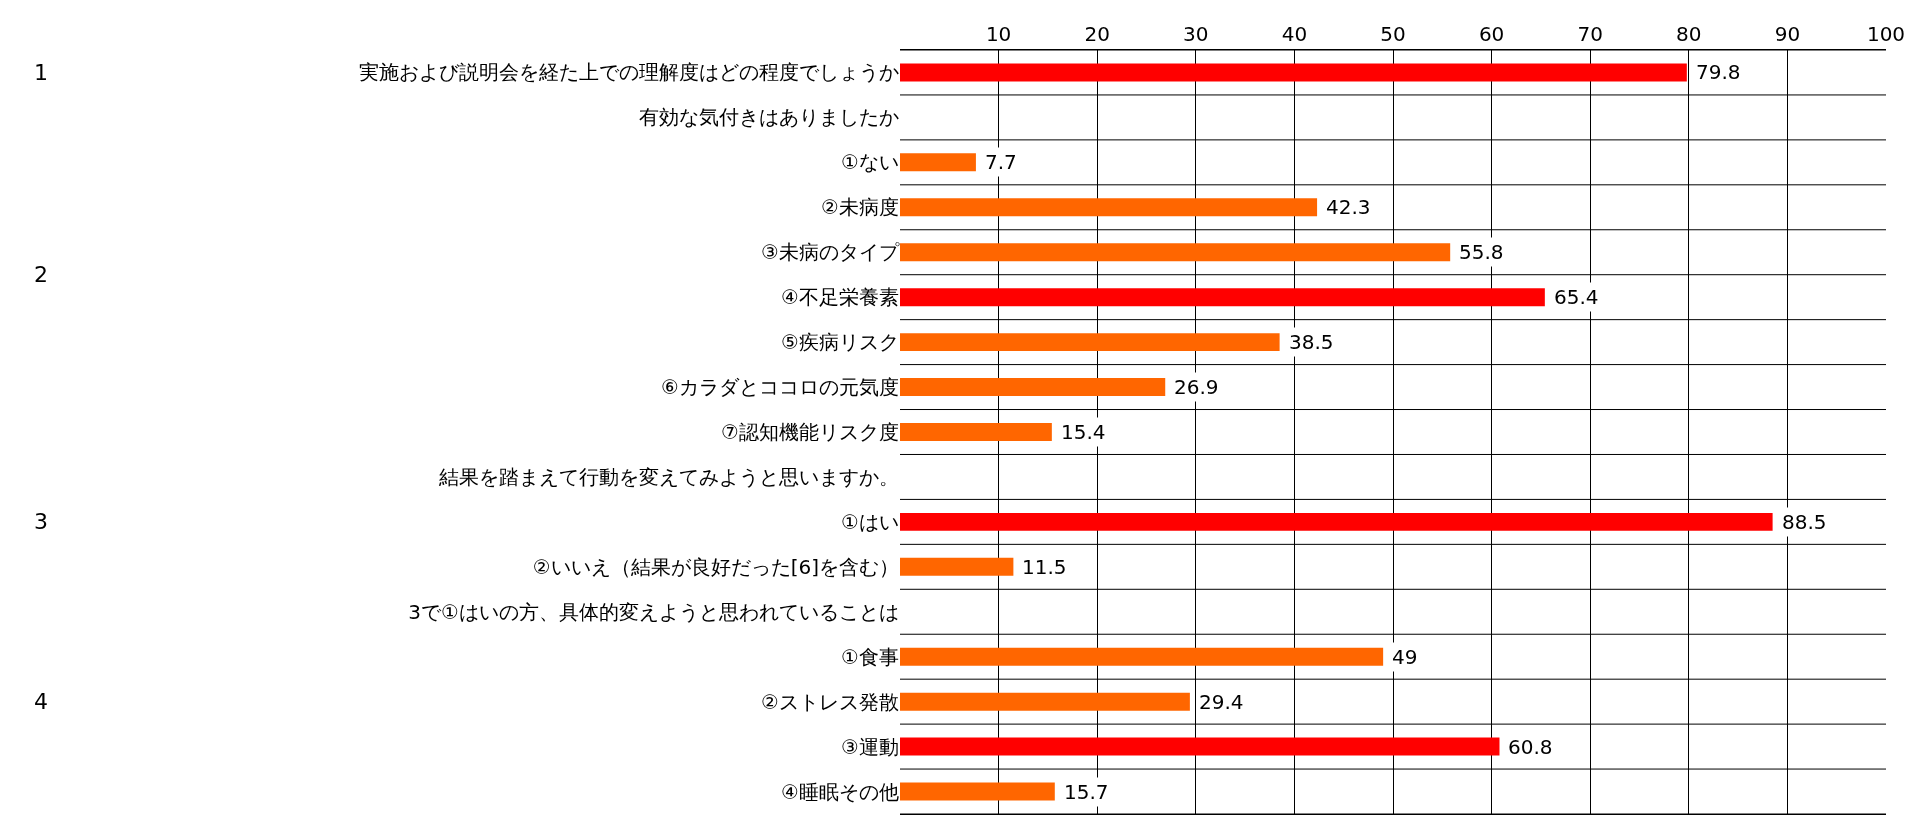  Describe the element at coordinates (715, 566) in the screenshot. I see `y-tick-label: ②いいえ（結果が良好だった[6]を含む）` at that location.